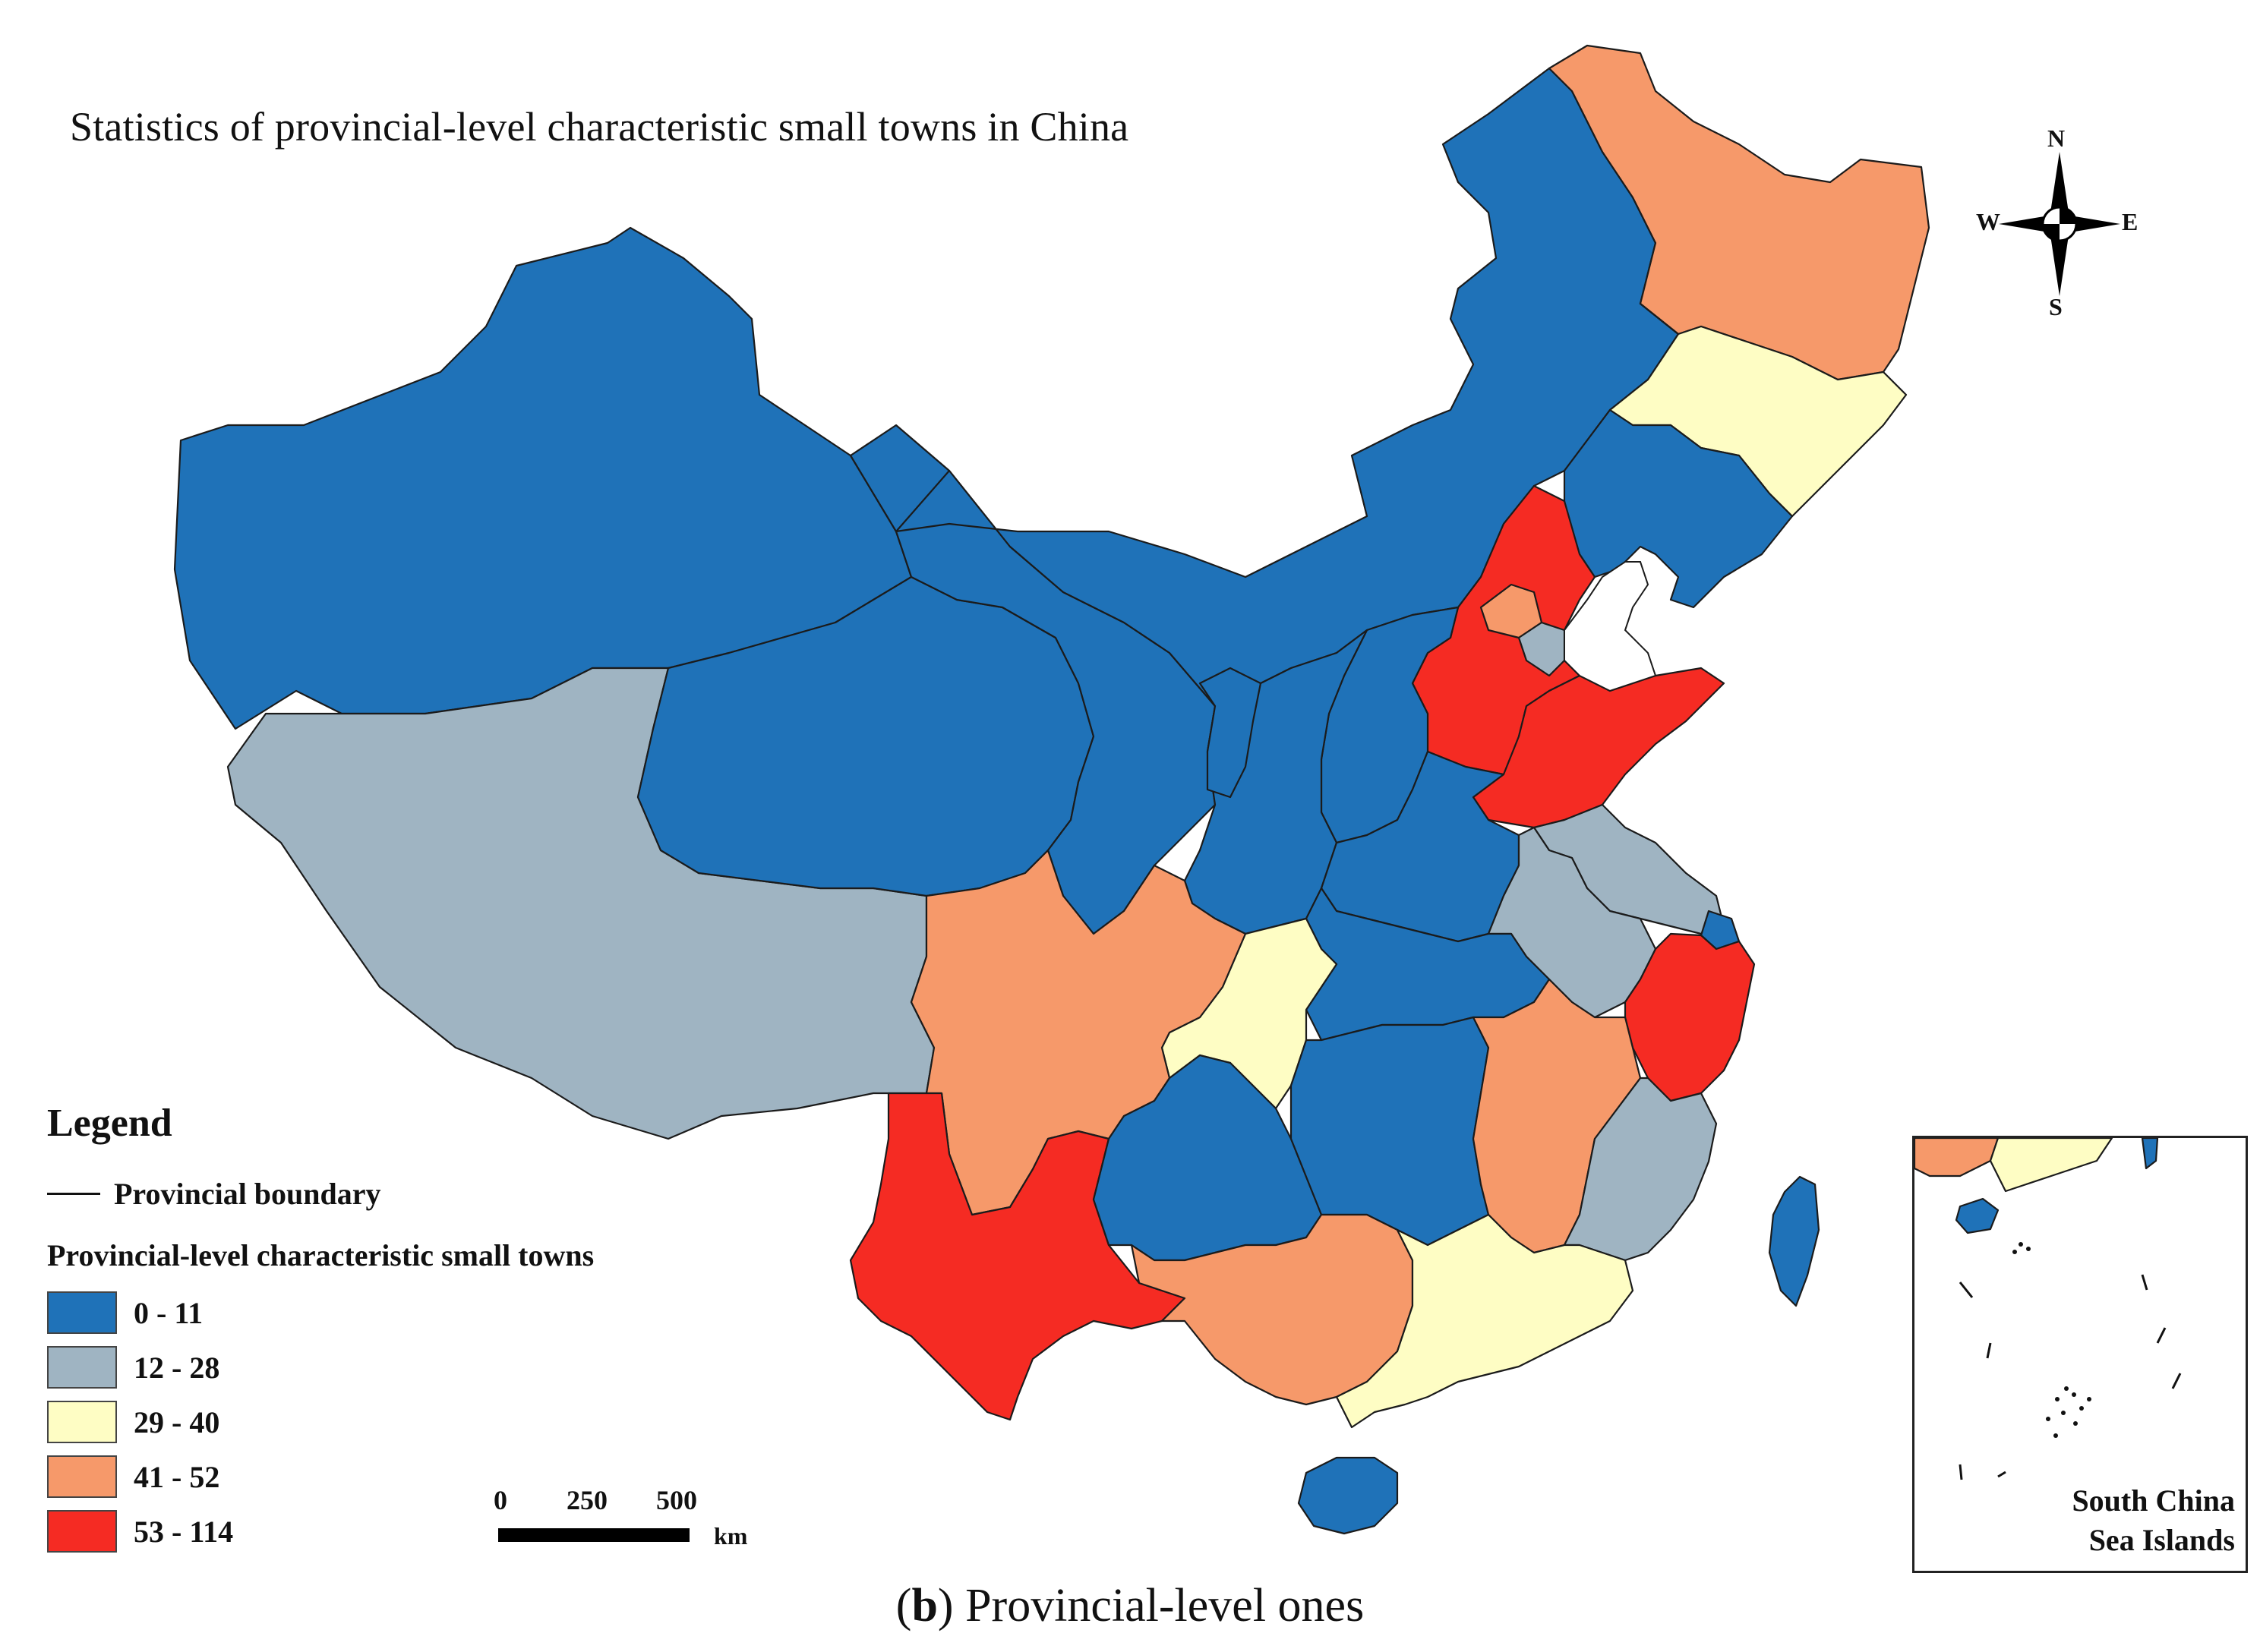  I want to click on legend-class-label: 12 - 28, so click(177, 1367).